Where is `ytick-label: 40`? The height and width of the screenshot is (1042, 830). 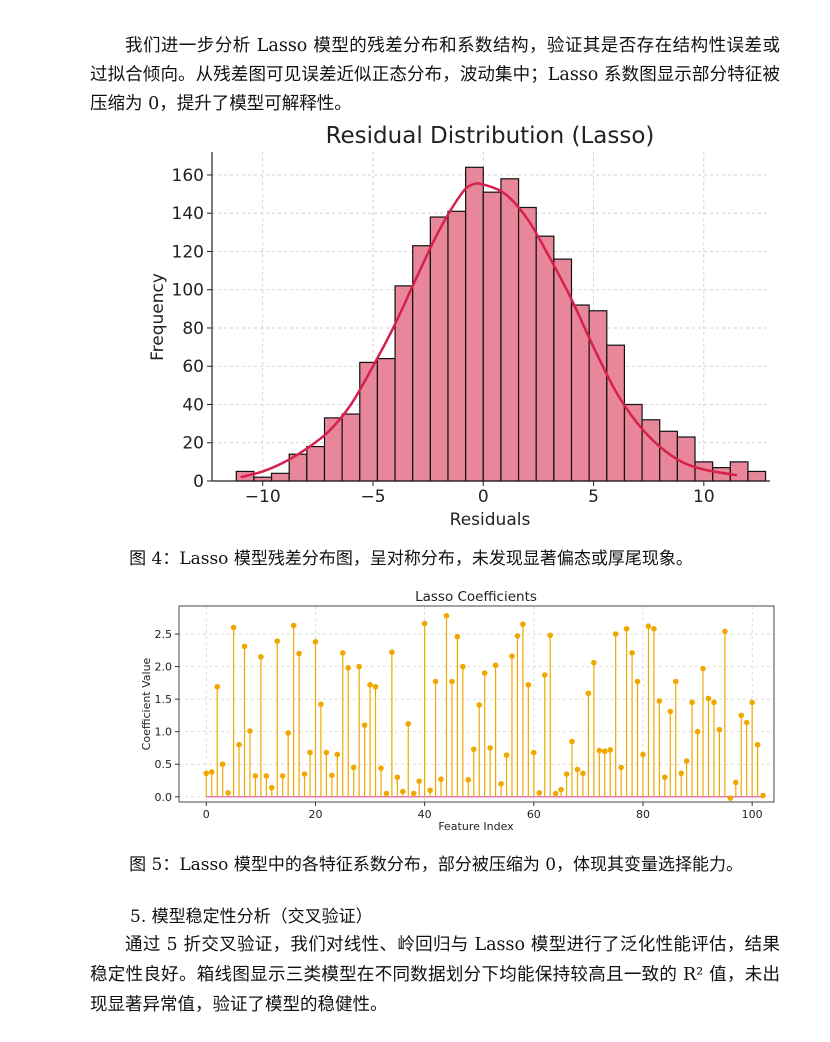 ytick-label: 40 is located at coordinates (193, 405).